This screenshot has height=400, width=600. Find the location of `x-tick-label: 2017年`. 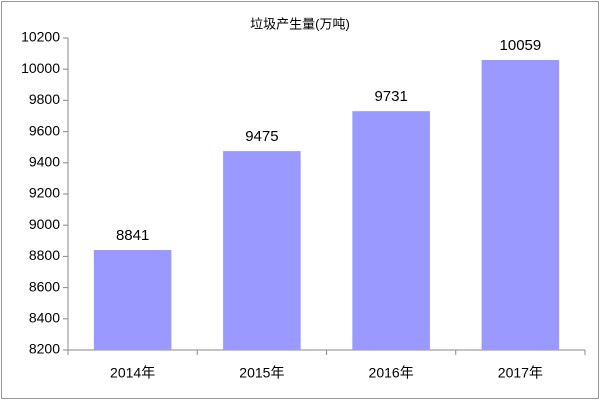

x-tick-label: 2017年 is located at coordinates (520, 373).